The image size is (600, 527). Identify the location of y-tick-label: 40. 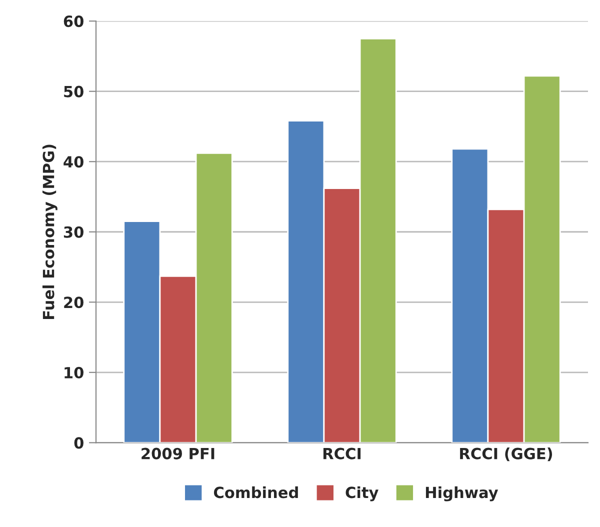
(74, 162).